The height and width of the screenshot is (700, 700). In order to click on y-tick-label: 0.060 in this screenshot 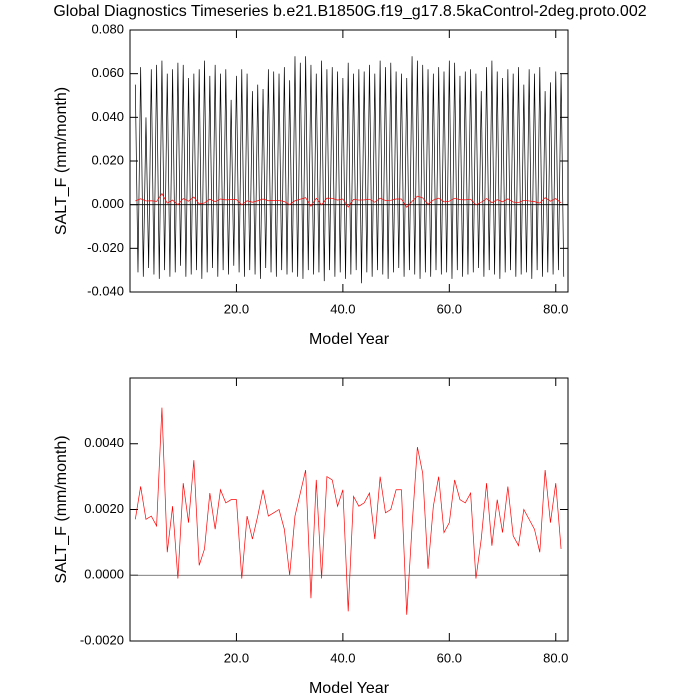, I will do `click(107, 72)`.